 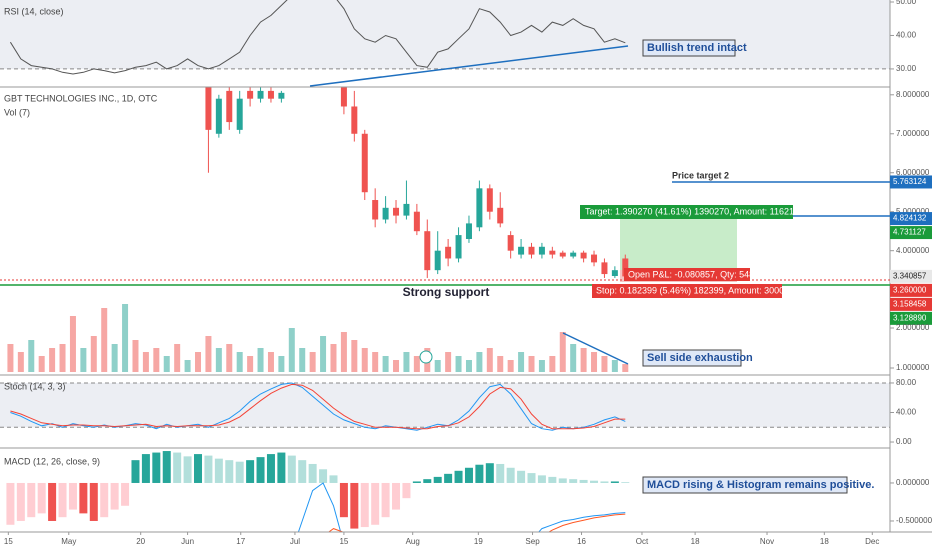 What do you see at coordinates (913, 211) in the screenshot?
I see `y-tick-label: 5.000000` at bounding box center [913, 211].